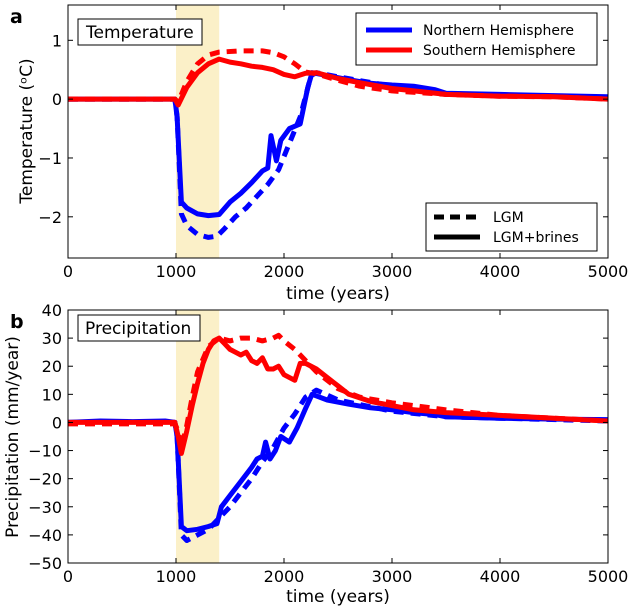  What do you see at coordinates (45, 563) in the screenshot?
I see `panel-b-ytick-label: −50` at bounding box center [45, 563].